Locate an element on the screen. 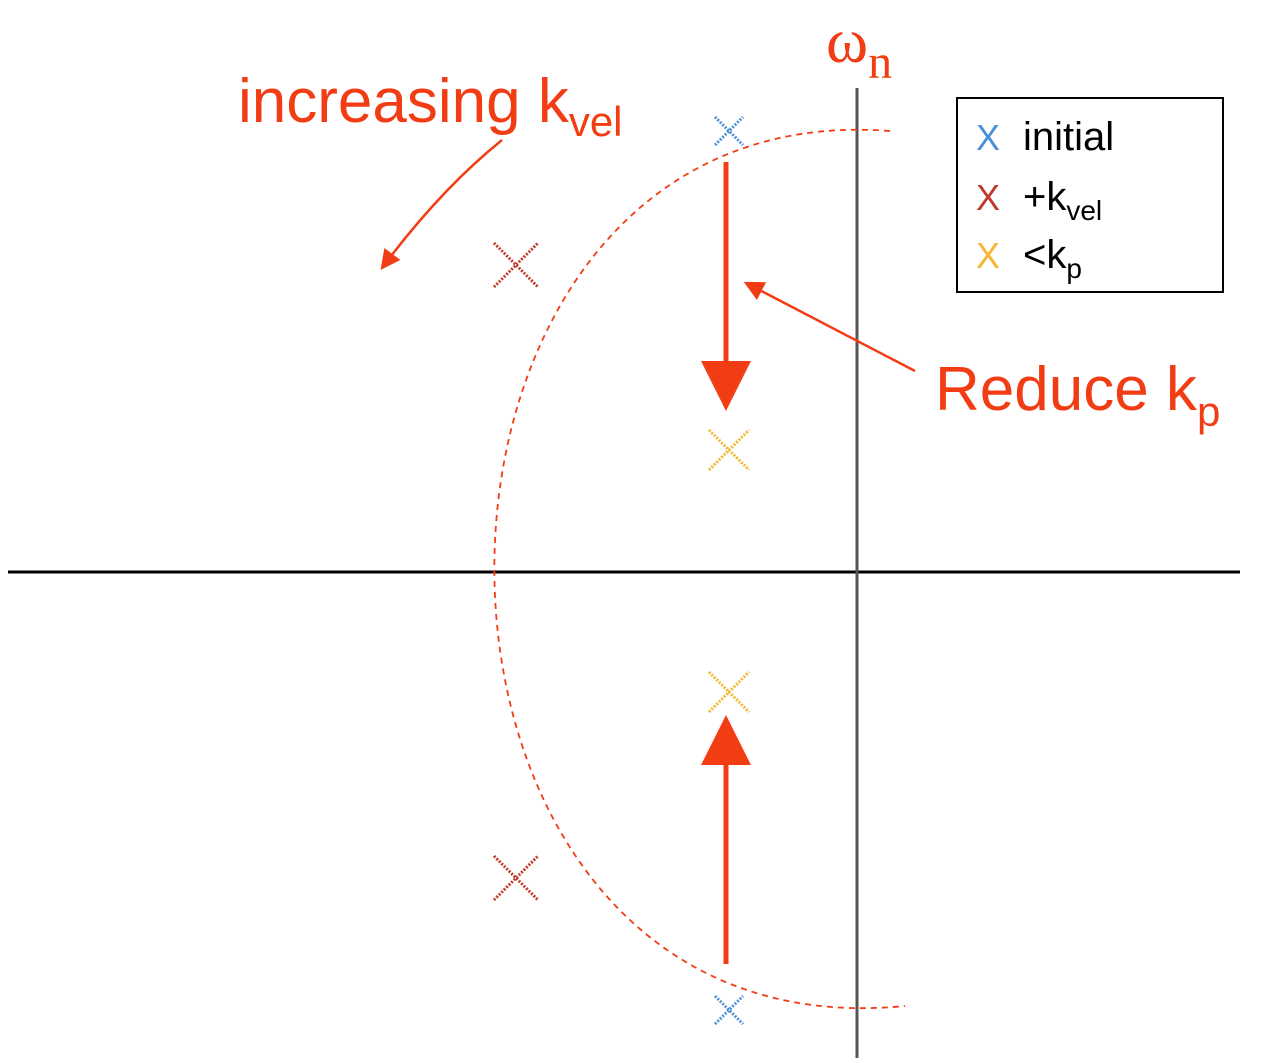  increasing-kvel-arrow is located at coordinates (441, 205).